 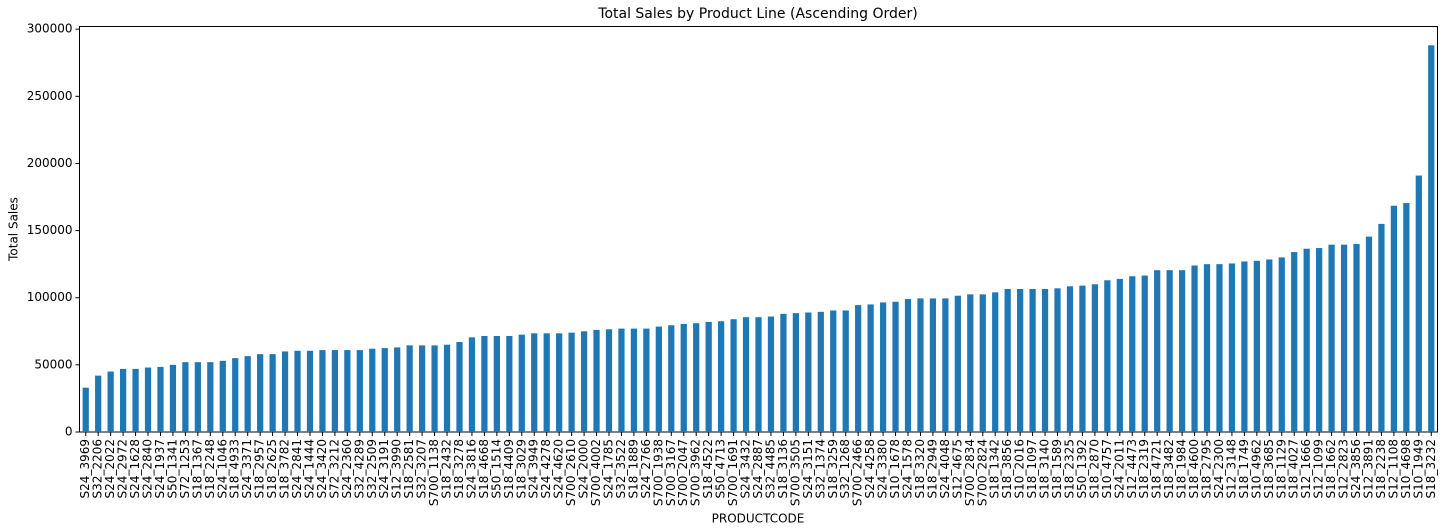 I want to click on x-tick-label: S700_1938, so click(x=658, y=472).